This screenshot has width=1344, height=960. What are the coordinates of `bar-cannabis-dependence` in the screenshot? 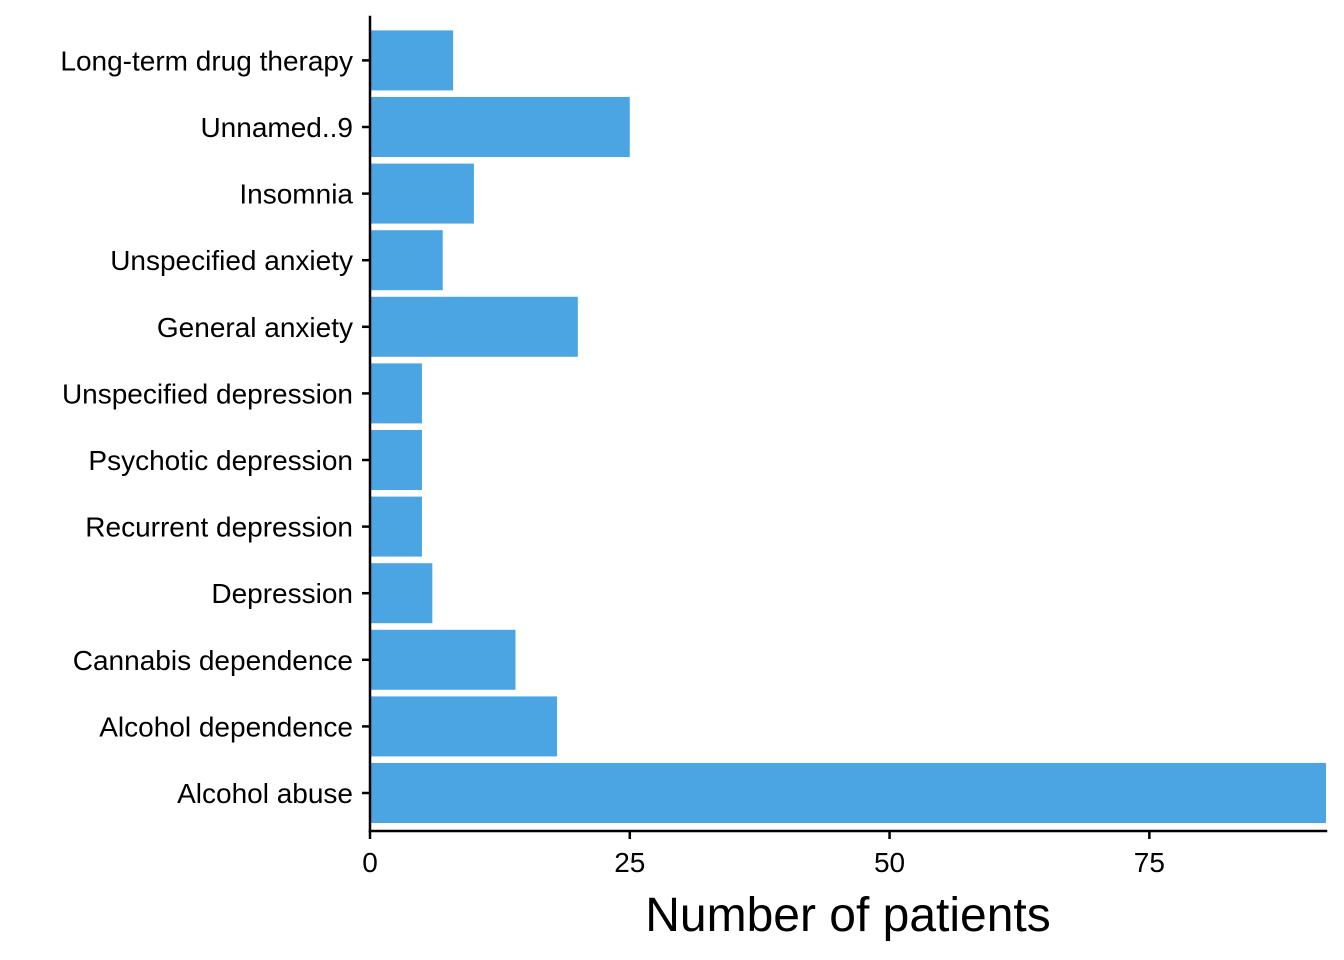 It's located at (443, 659).